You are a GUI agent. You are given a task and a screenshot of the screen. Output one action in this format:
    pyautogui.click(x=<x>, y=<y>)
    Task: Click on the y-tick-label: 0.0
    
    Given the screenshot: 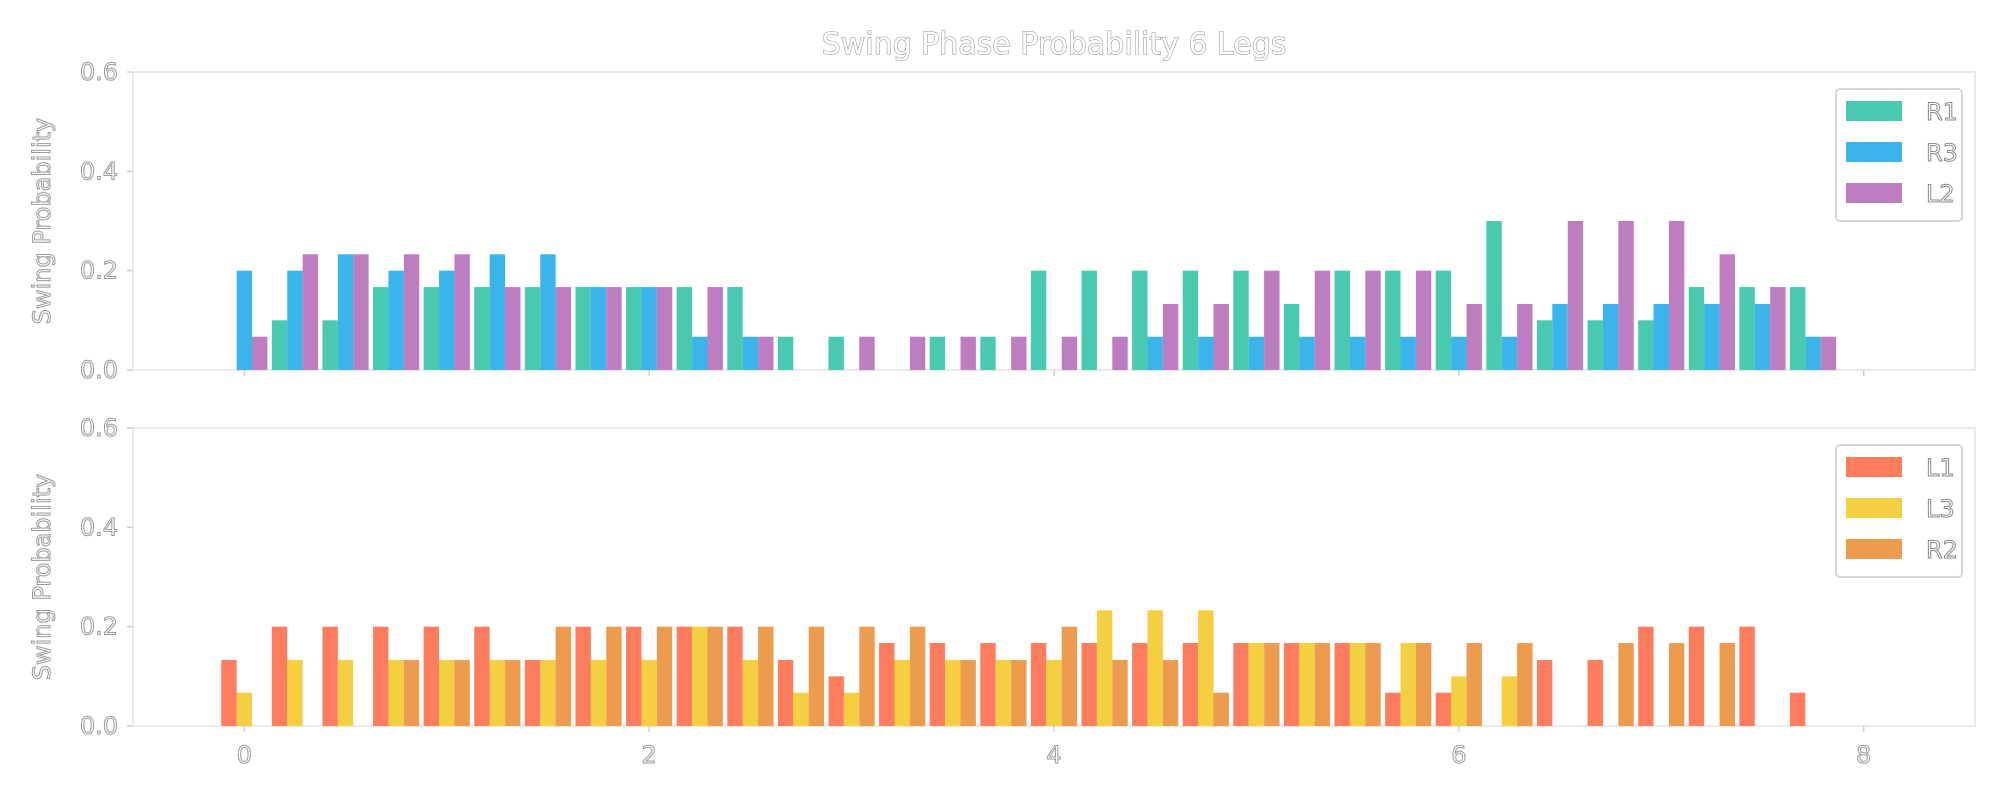 What is the action you would take?
    pyautogui.click(x=99, y=726)
    